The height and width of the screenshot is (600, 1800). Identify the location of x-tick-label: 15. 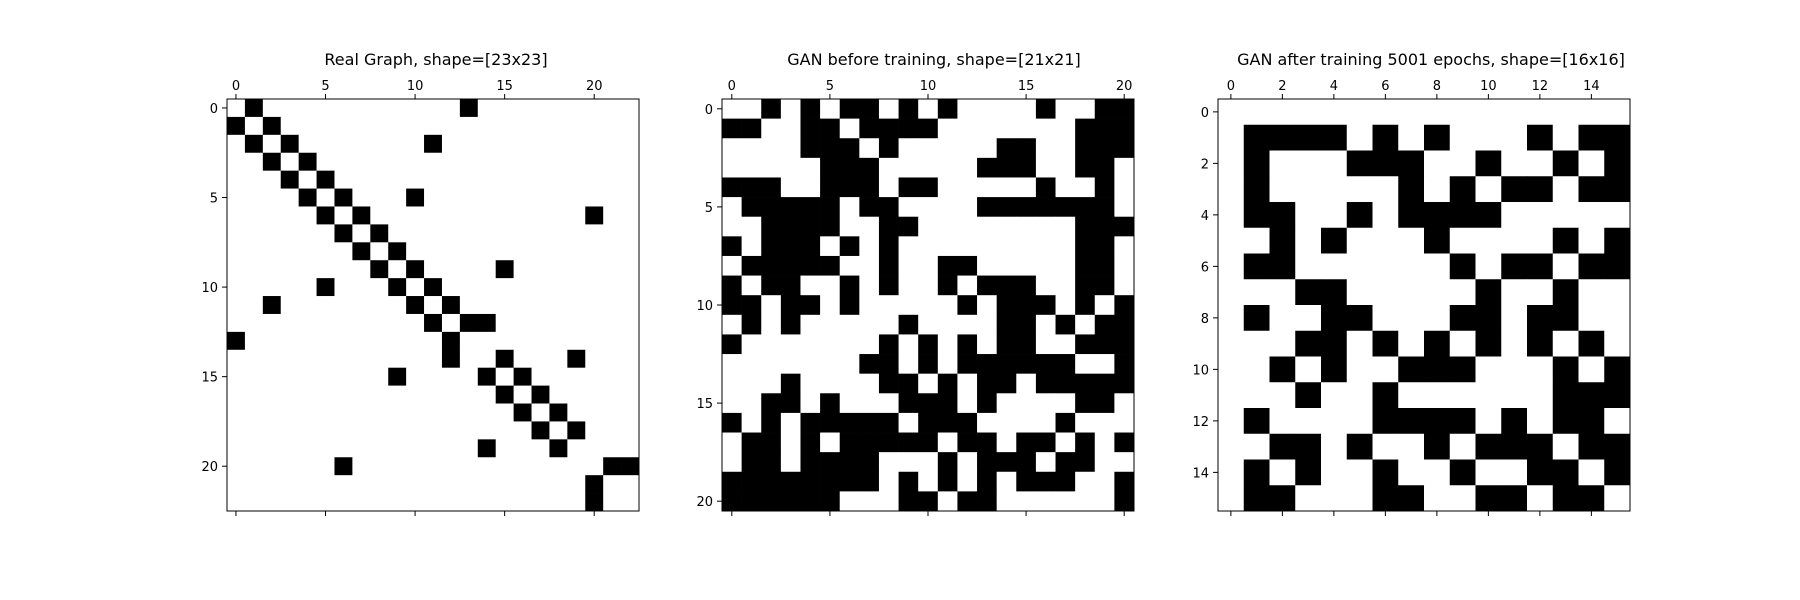
(504, 86).